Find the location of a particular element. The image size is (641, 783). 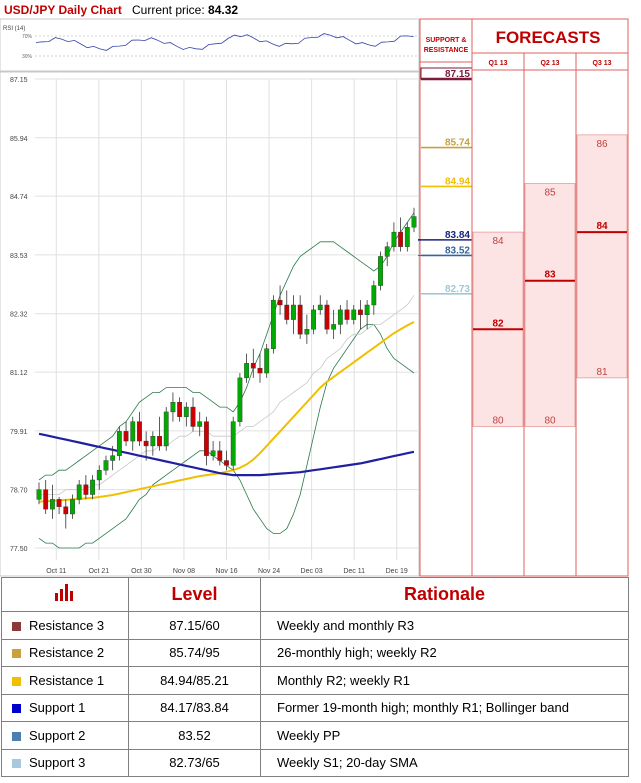

chart-icon-cell is located at coordinates (65, 594).